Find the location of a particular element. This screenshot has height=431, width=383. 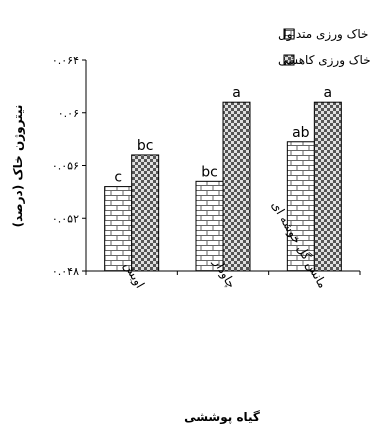

y-axis: ۰.۰۴۸ ۰.۰۵۲ ۰.۰۵۶ ۰.۰۶ ۰.۰۶۴ is located at coordinates (69, 166).